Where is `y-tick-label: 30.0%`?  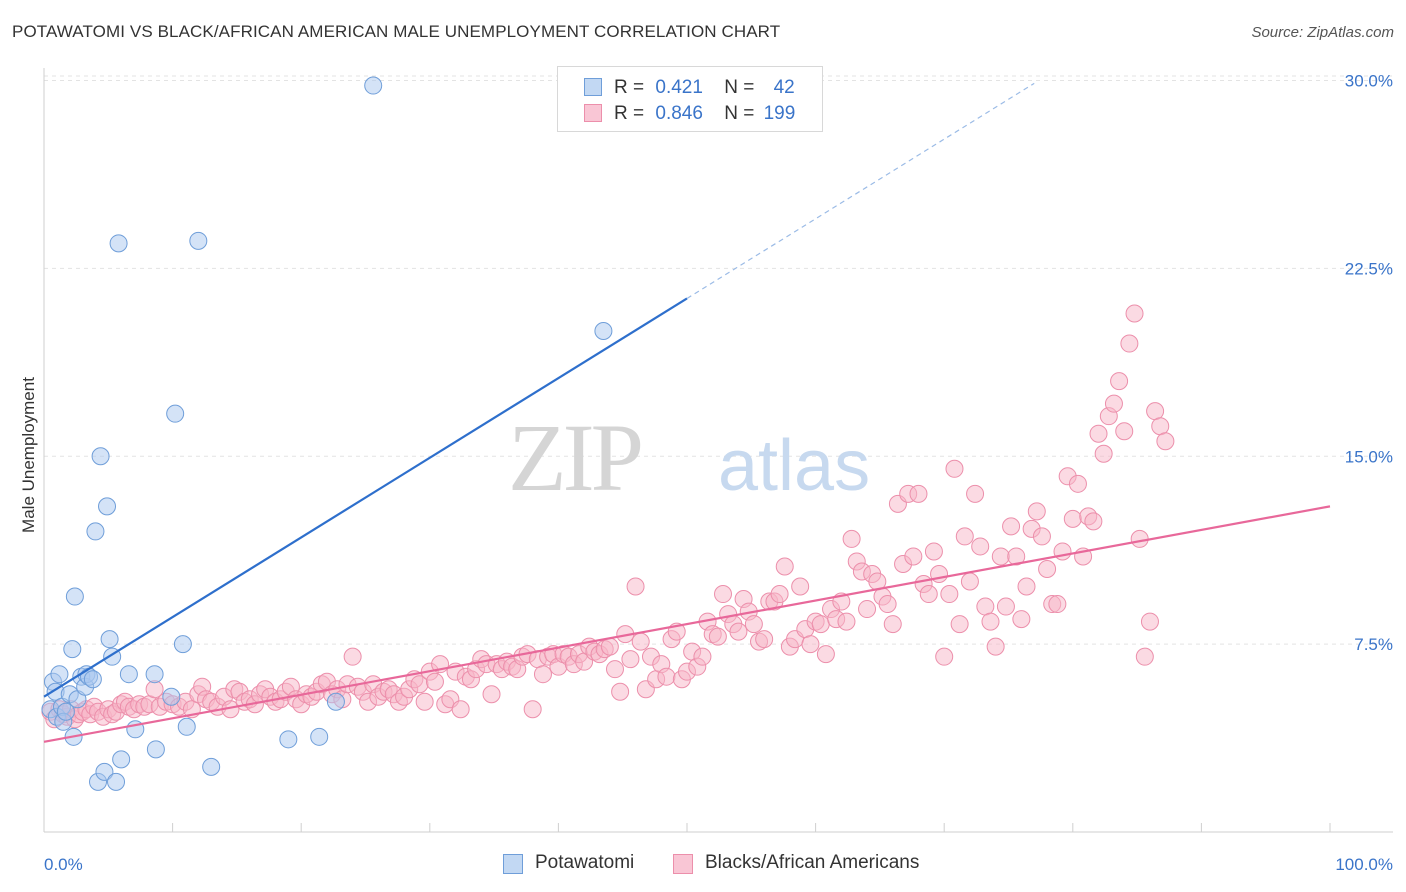 y-tick-label: 30.0% is located at coordinates (1369, 81).